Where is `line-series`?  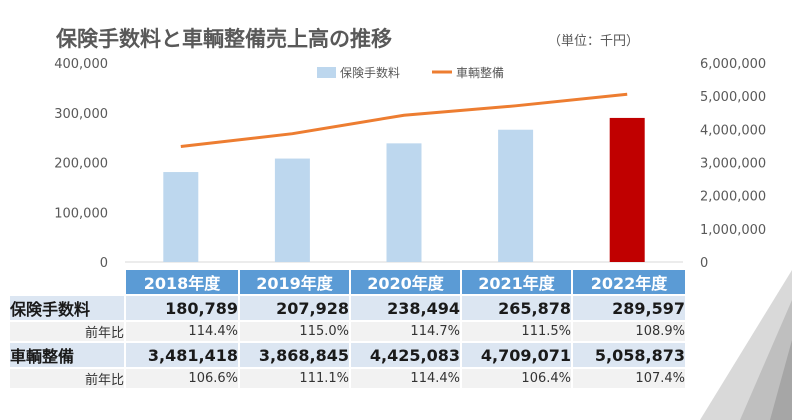 line-series is located at coordinates (404, 120).